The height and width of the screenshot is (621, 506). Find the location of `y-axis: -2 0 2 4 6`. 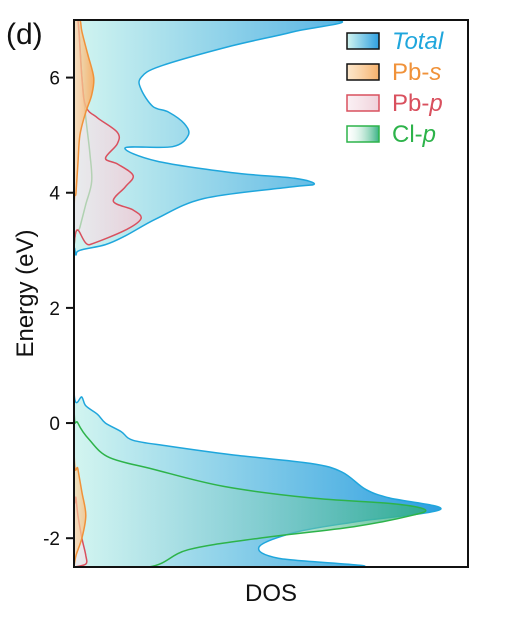

y-axis: -2 0 2 4 6 is located at coordinates (58, 309).